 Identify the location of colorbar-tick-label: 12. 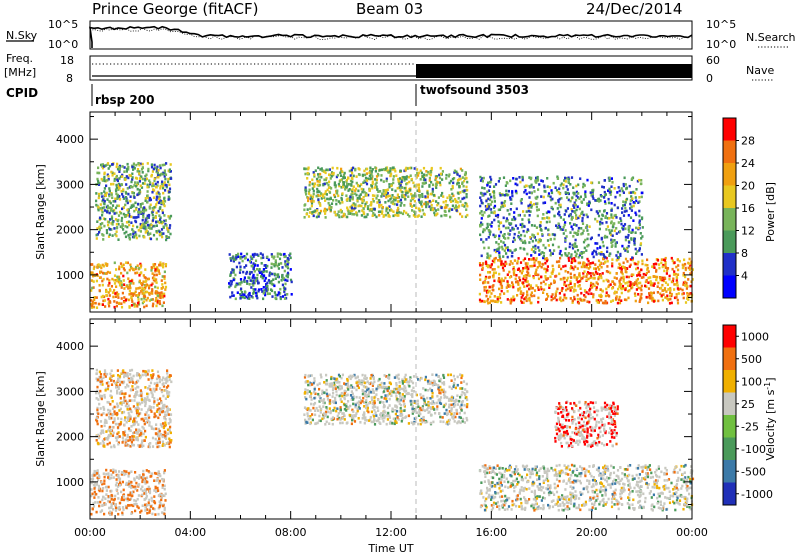
(748, 231).